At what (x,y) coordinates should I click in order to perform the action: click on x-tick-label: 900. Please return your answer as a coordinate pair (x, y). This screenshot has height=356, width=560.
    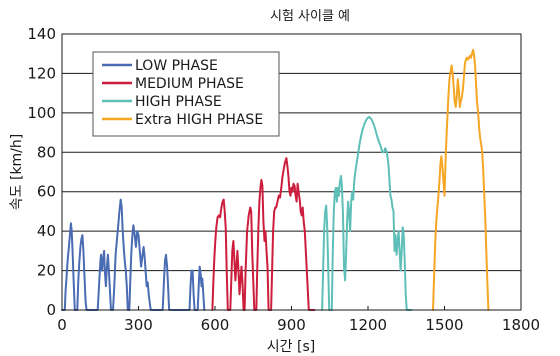
    Looking at the image, I should click on (291, 325).